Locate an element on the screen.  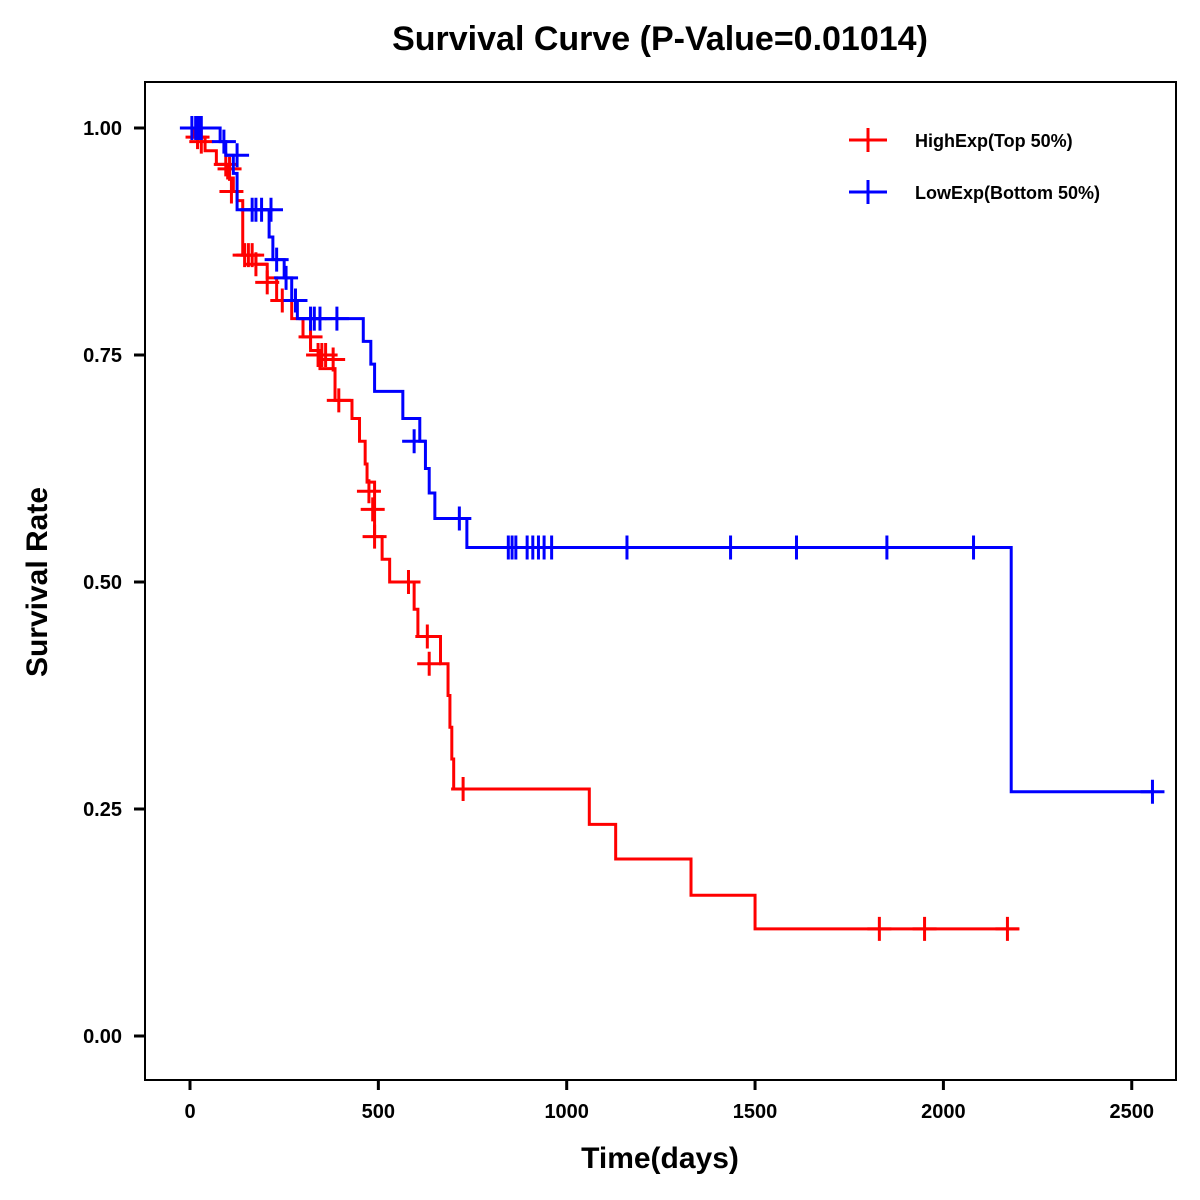
legend-label: LowExp(Bottom 50%) is located at coordinates (1007, 193).